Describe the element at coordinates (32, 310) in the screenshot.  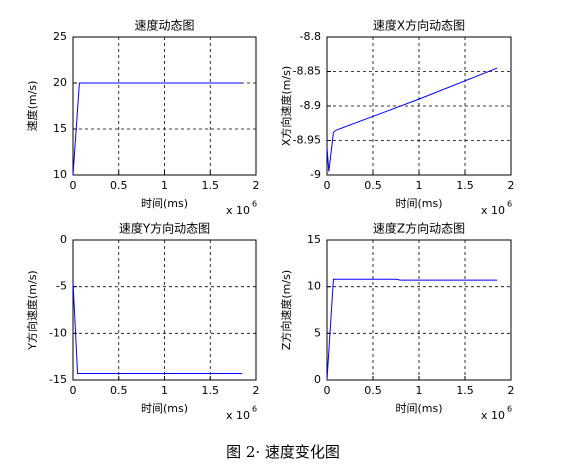
I see `y-axis-label: Y方向速度(m/s)` at that location.